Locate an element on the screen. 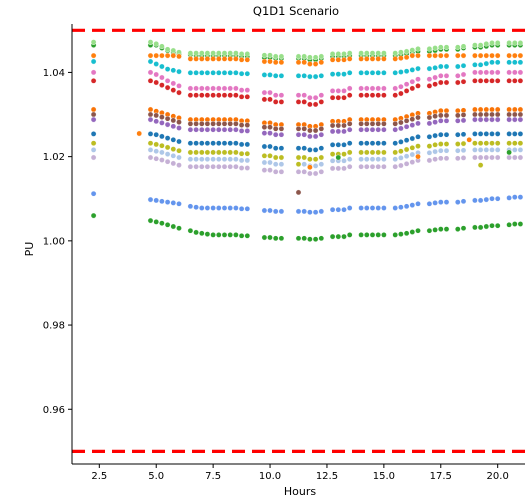 The height and width of the screenshot is (499, 525). x-tick-label: 20.0 is located at coordinates (498, 476).